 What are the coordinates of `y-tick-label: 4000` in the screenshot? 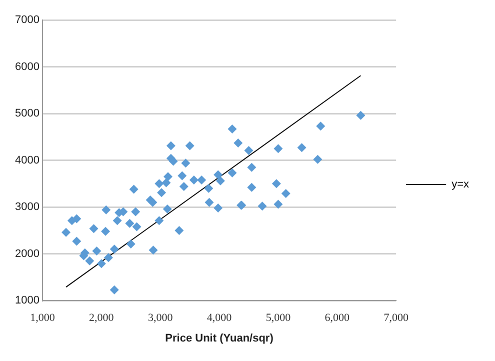 It's located at (27, 160).